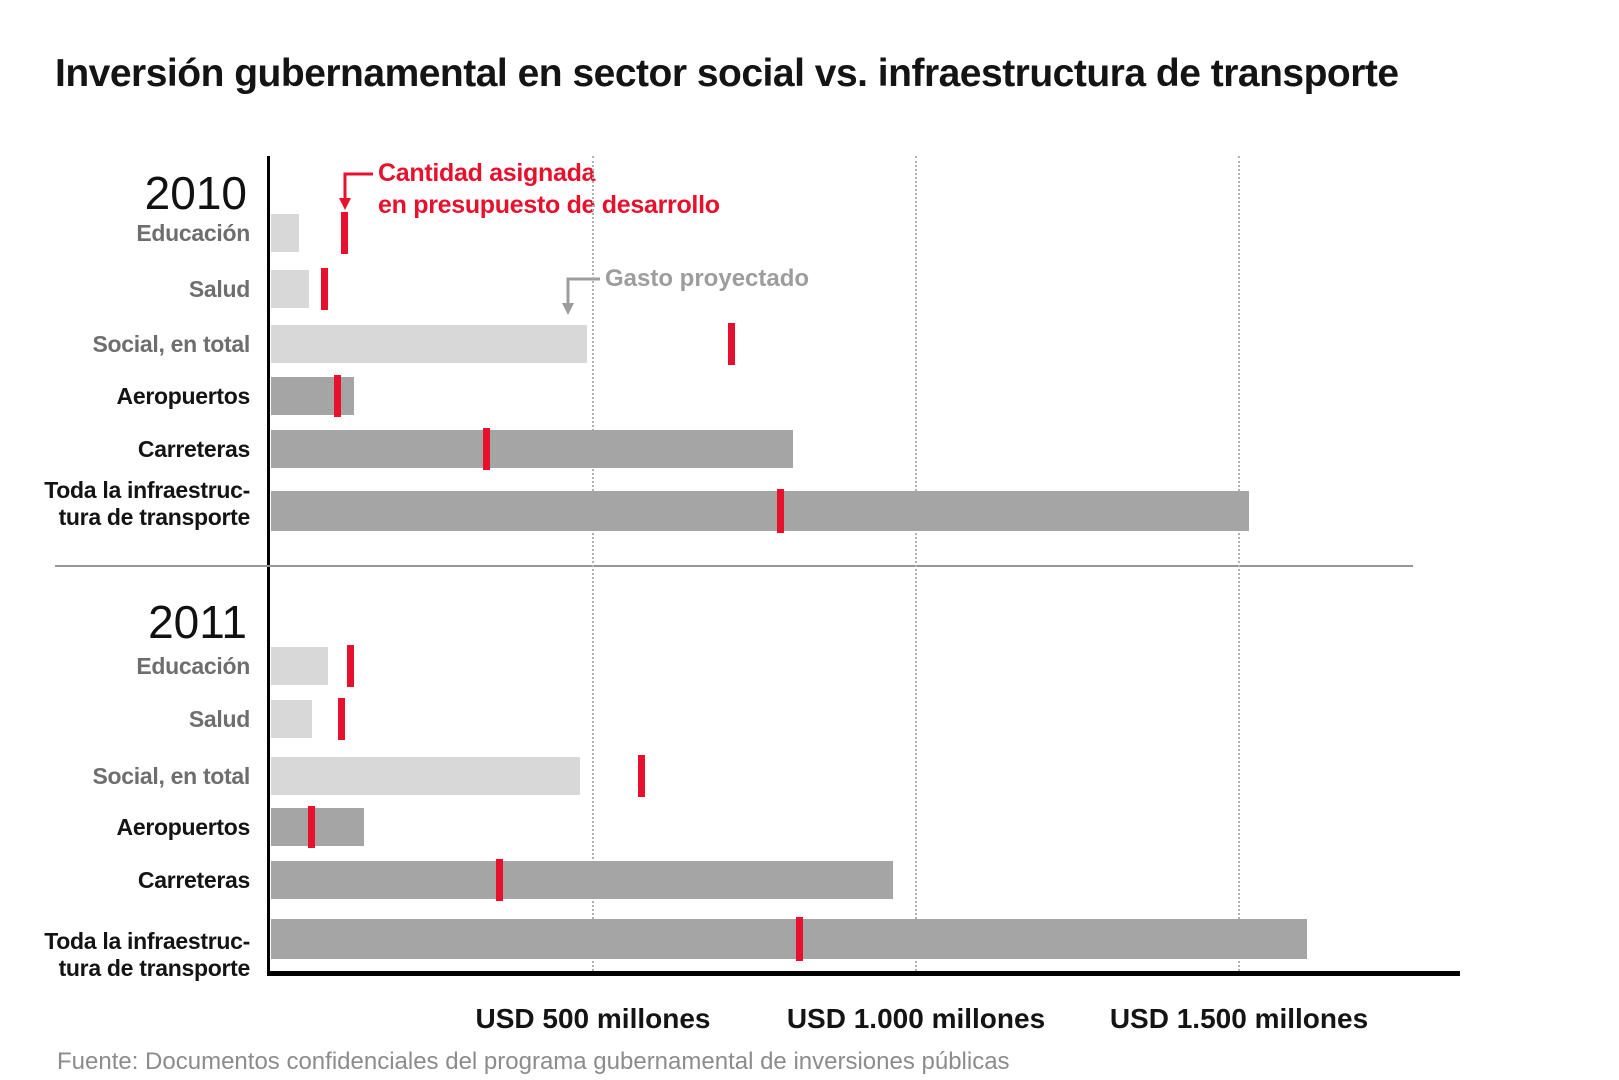 Image resolution: width=1619 pixels, height=1080 pixels. Describe the element at coordinates (193, 666) in the screenshot. I see `category-label-2011-educacion: Educación` at that location.